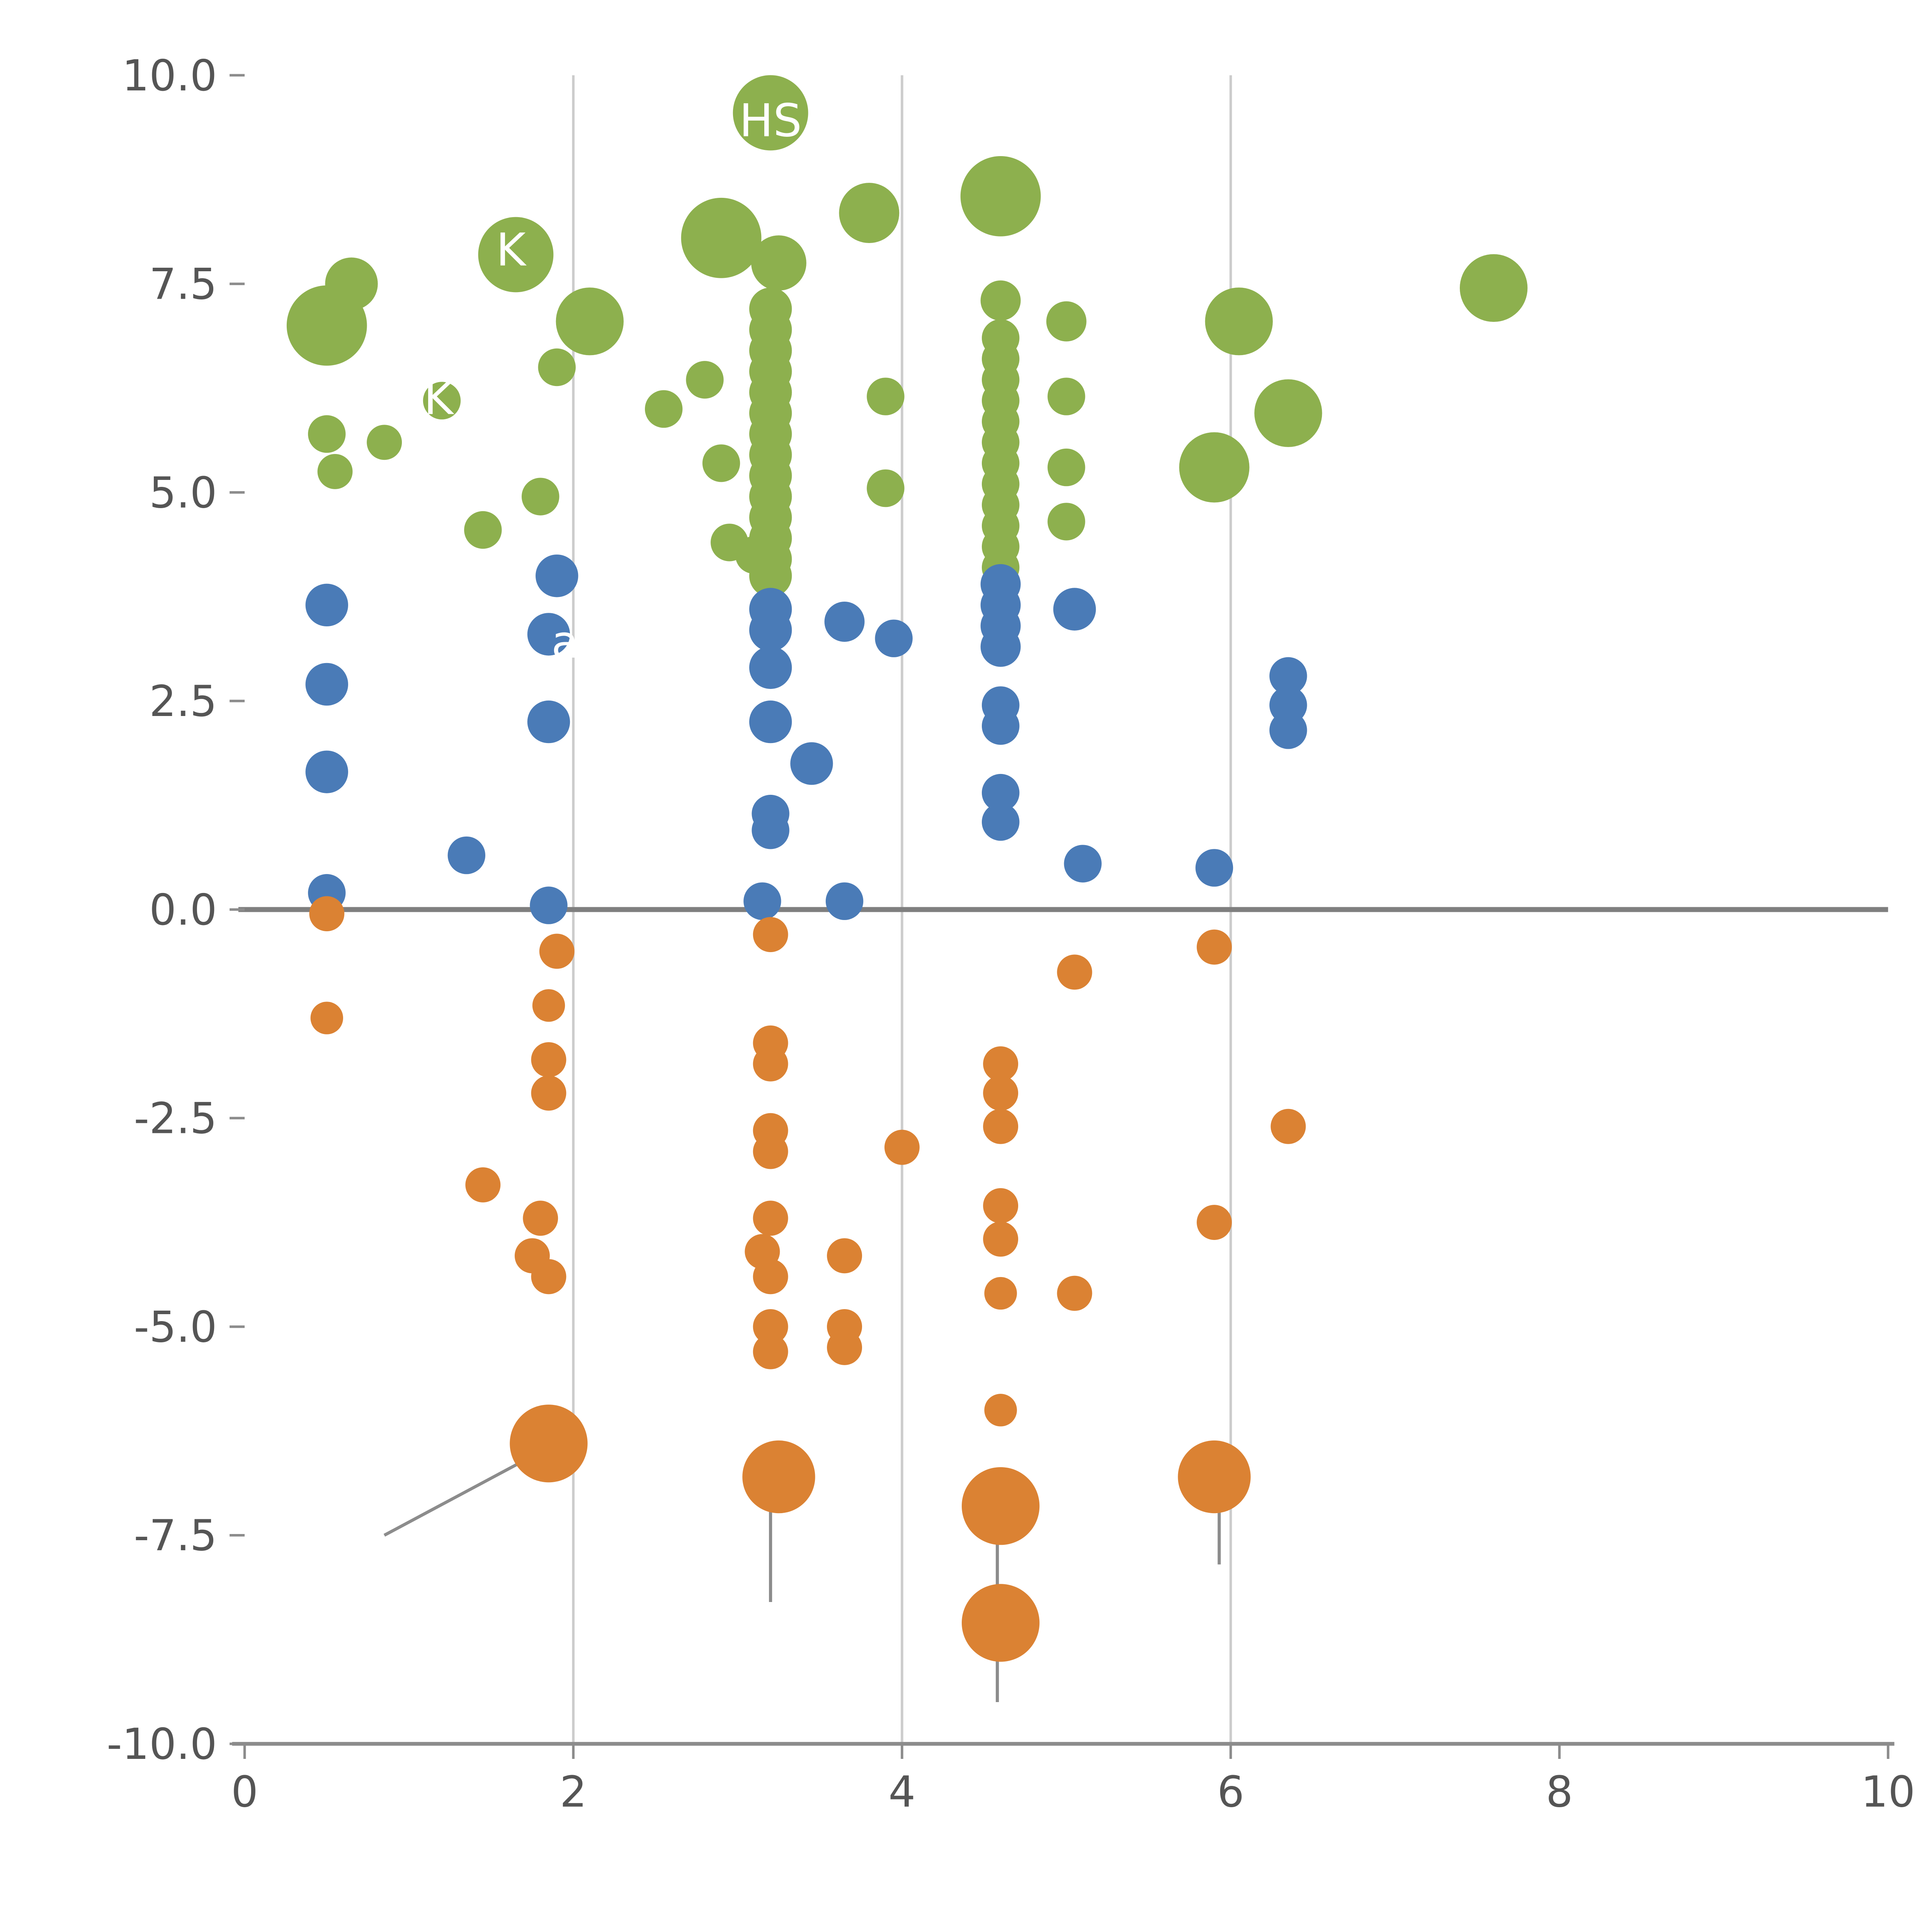 This screenshot has height=1932, width=1932. Describe the element at coordinates (169, 76) in the screenshot. I see `y-tick-label: 10.0` at that location.